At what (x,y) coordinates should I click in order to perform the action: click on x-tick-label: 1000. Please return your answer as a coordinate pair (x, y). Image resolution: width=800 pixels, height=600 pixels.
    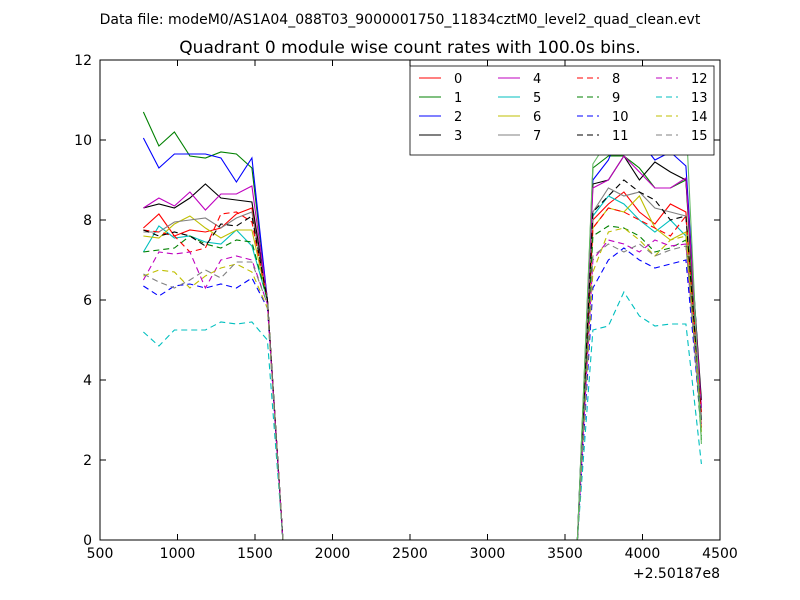
    Looking at the image, I should click on (178, 554).